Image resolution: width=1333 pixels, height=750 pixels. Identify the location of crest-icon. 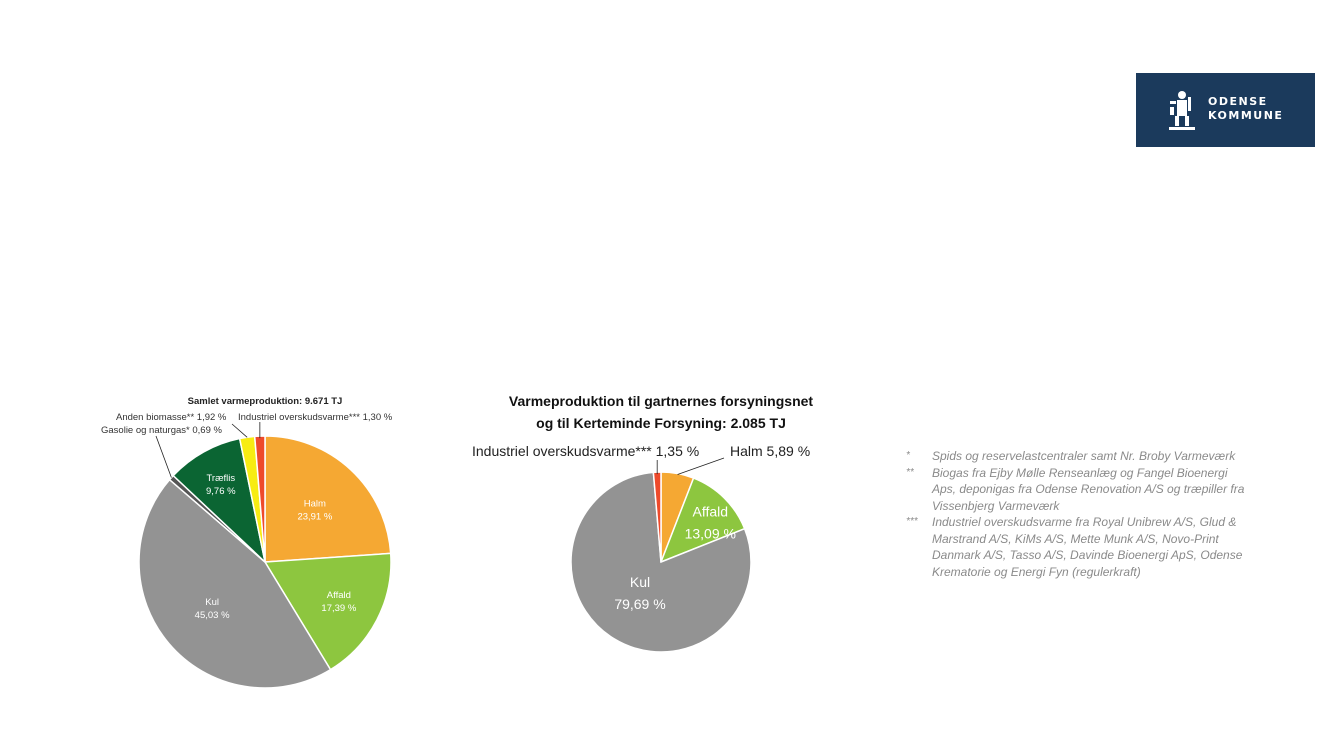
(1182, 110).